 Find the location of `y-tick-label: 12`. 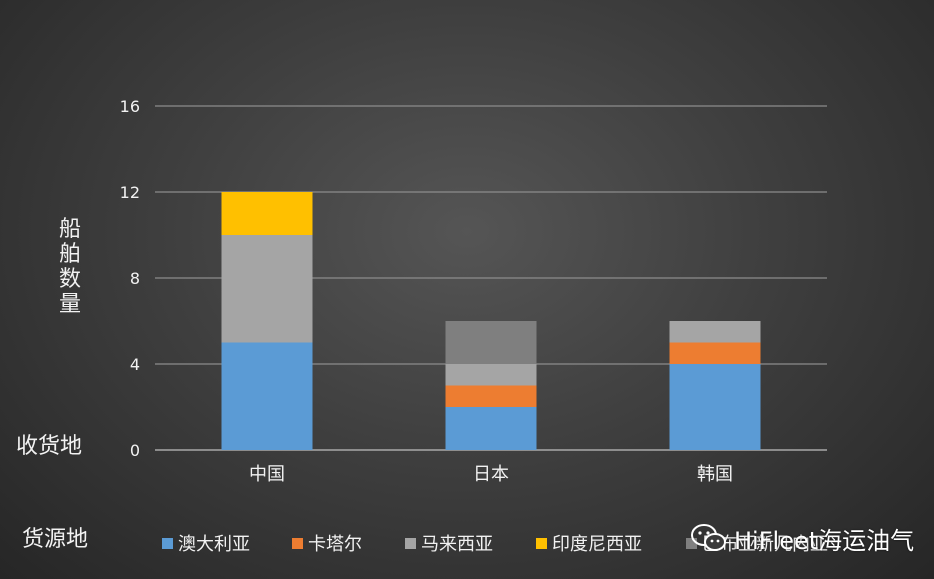

y-tick-label: 12 is located at coordinates (130, 192).